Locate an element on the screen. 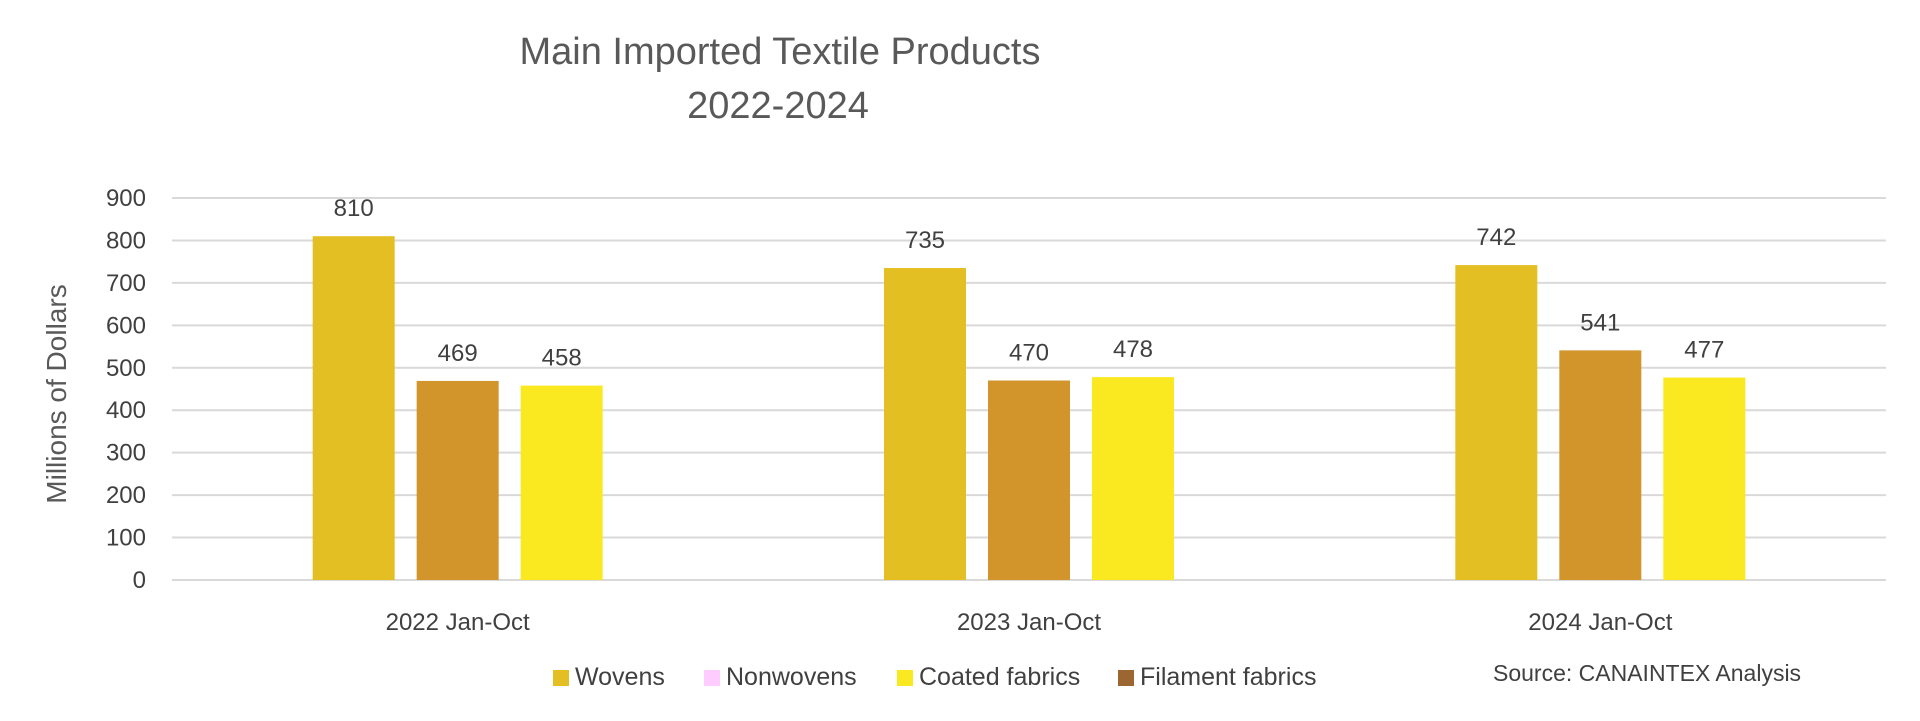 This screenshot has height=721, width=1920. data-label: 541 is located at coordinates (1600, 322).